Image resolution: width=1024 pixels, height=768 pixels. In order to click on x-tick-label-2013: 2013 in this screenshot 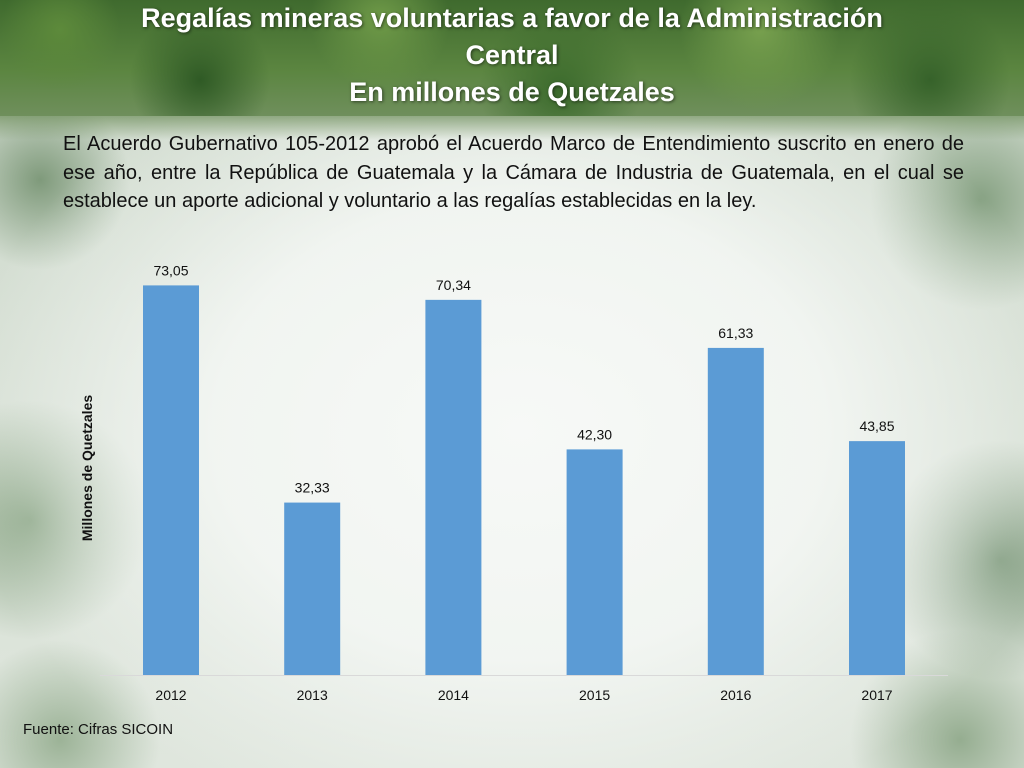, I will do `click(312, 695)`.